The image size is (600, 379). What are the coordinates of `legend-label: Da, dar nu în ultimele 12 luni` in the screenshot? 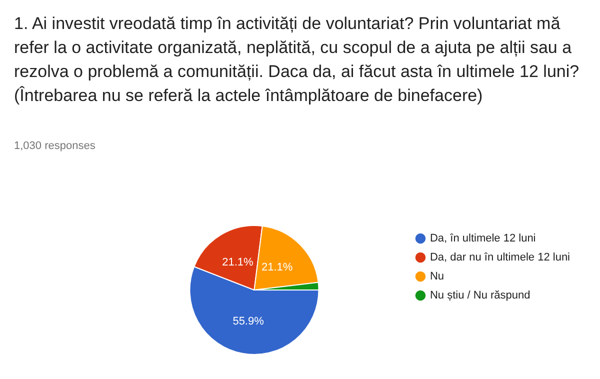 It's located at (500, 258).